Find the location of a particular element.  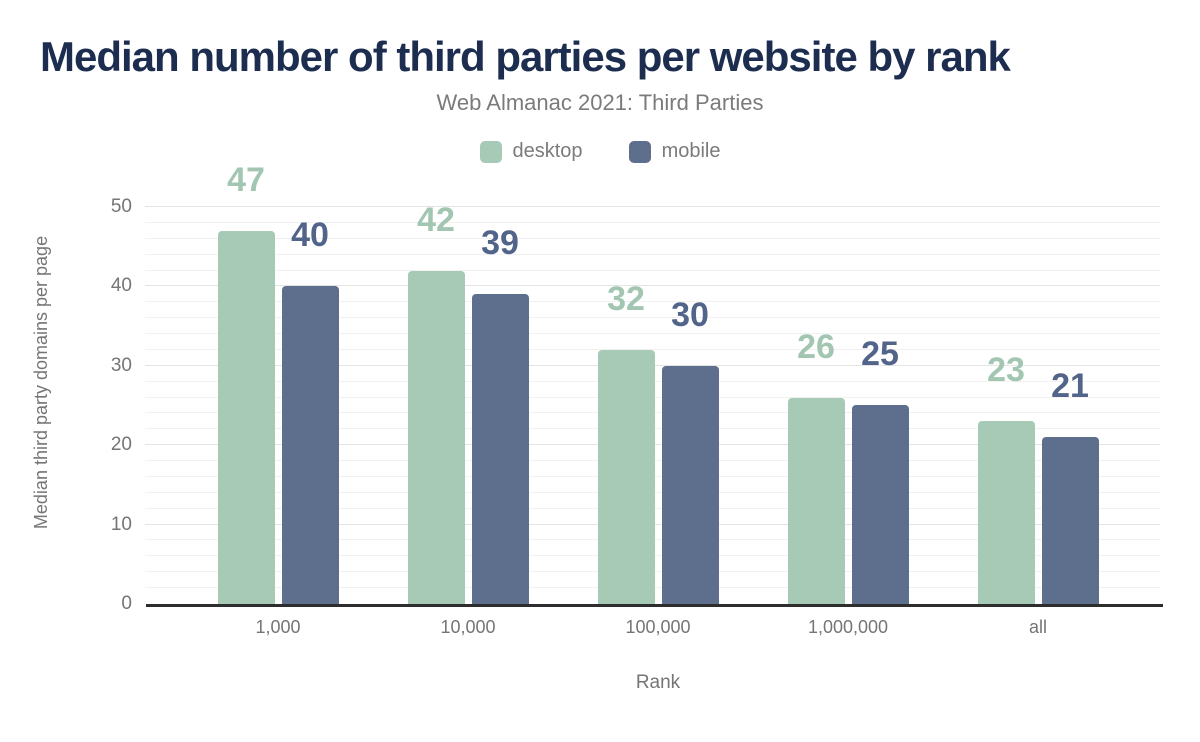

x-tick-label: 1,000,000 is located at coordinates (848, 627).